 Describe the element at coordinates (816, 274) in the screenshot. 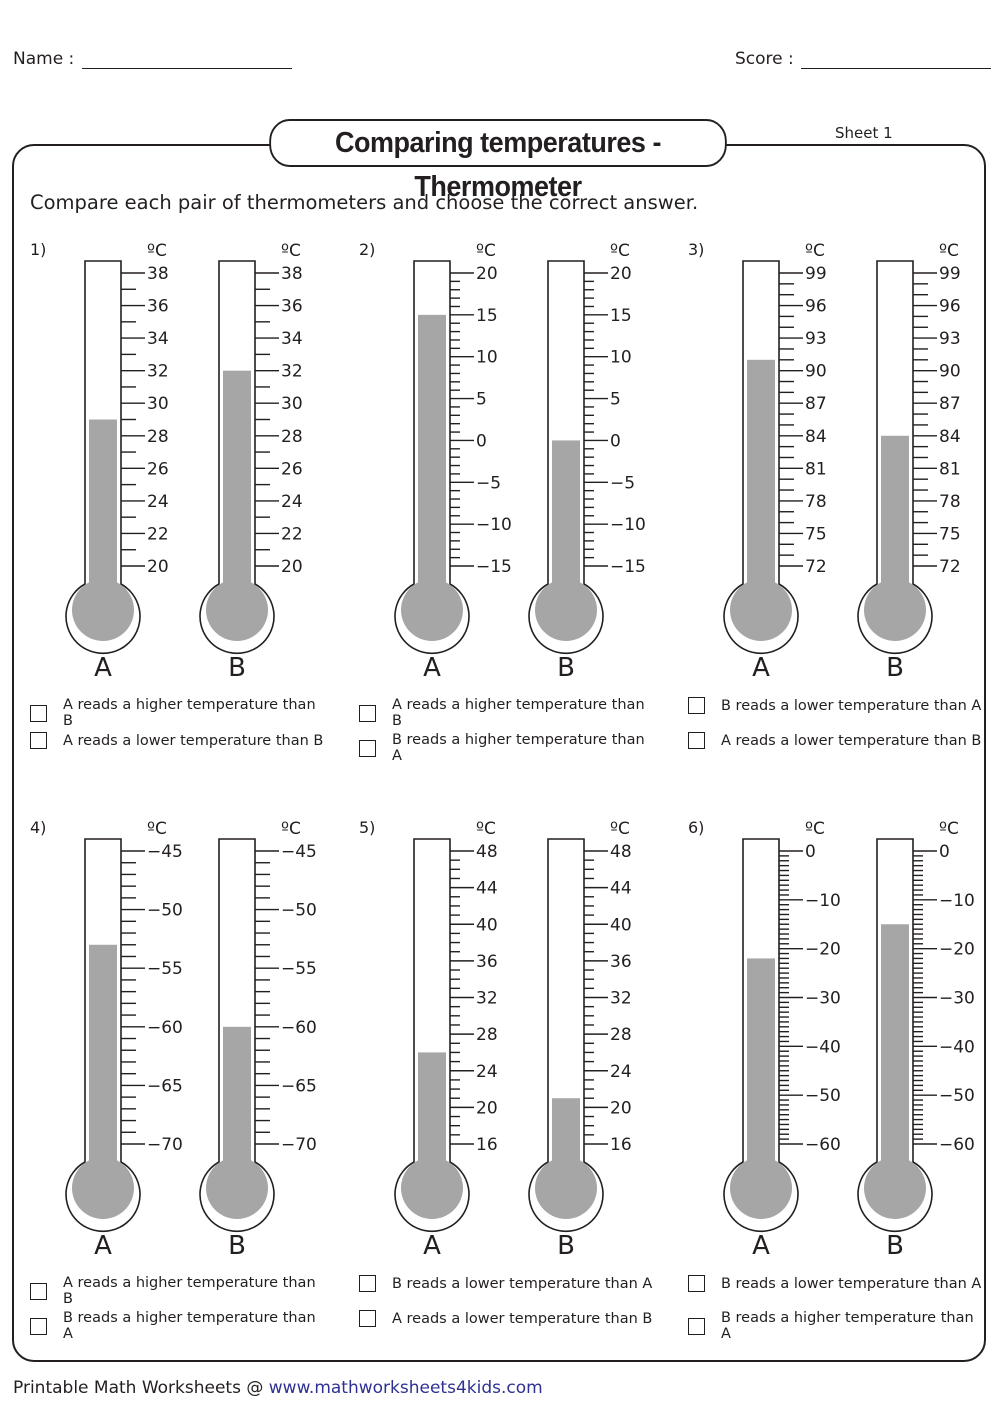

I see `tick-label: 99` at that location.